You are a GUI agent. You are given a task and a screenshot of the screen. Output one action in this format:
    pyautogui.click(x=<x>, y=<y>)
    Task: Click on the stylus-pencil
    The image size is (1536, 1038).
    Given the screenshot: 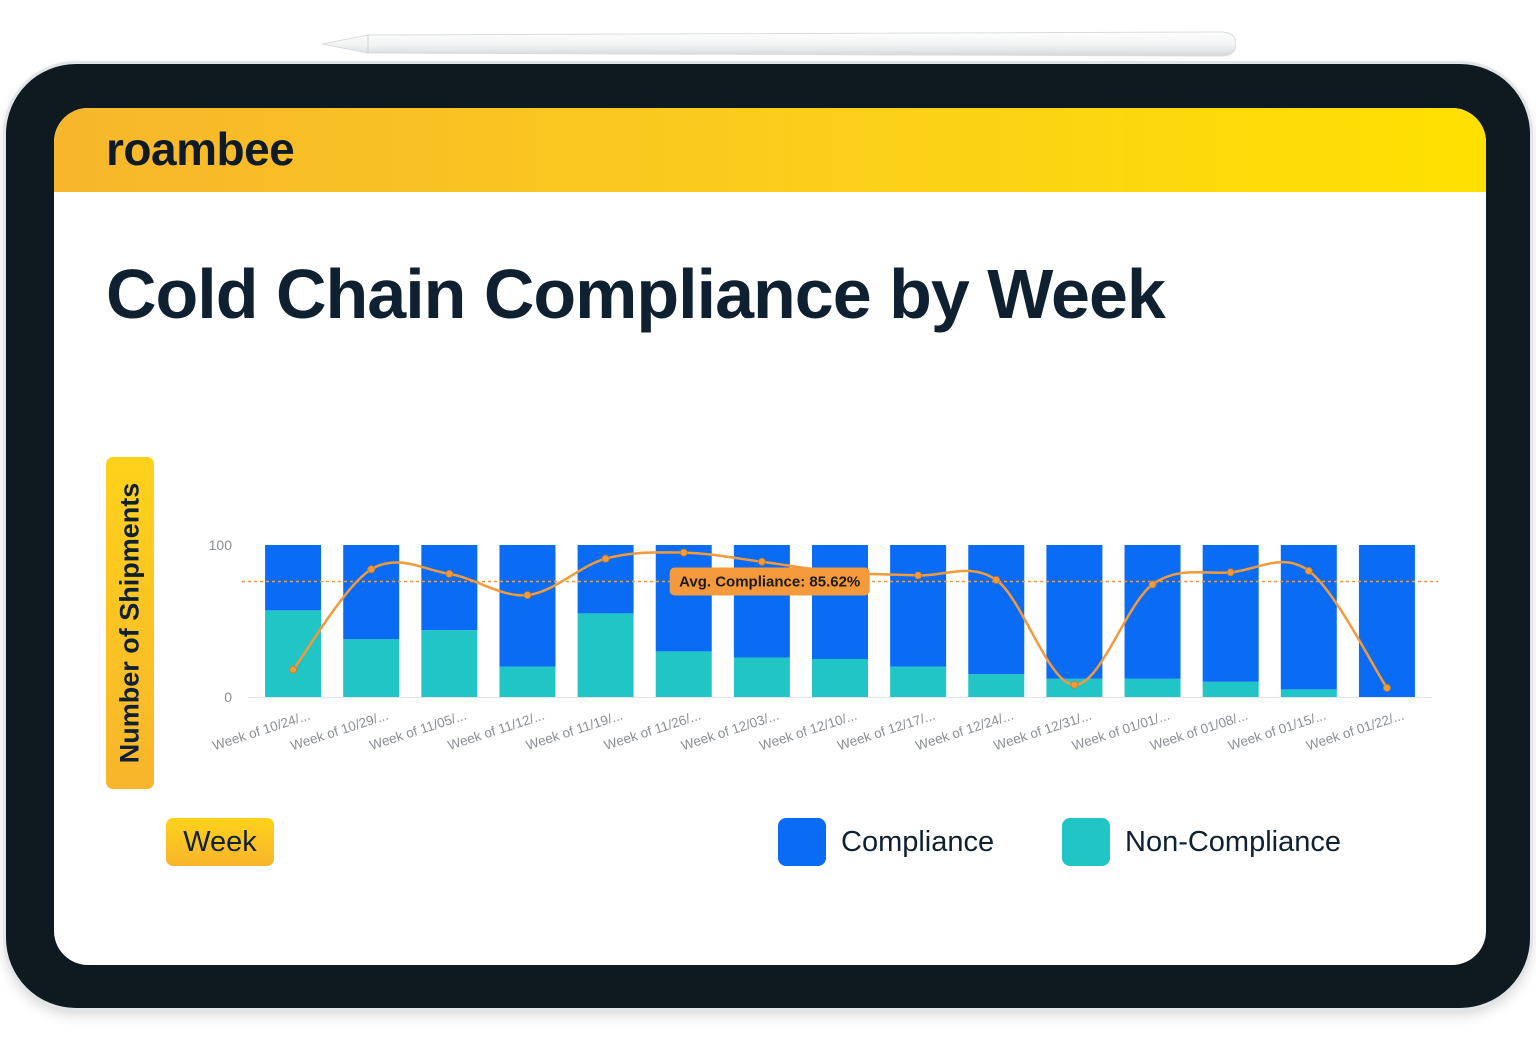 What is the action you would take?
    pyautogui.click(x=779, y=44)
    